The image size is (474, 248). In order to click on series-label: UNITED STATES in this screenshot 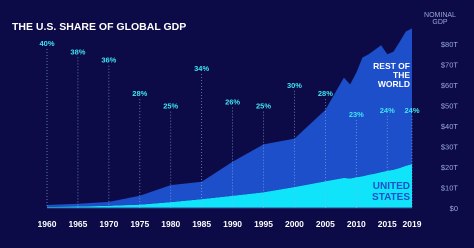, I will do `click(391, 192)`.